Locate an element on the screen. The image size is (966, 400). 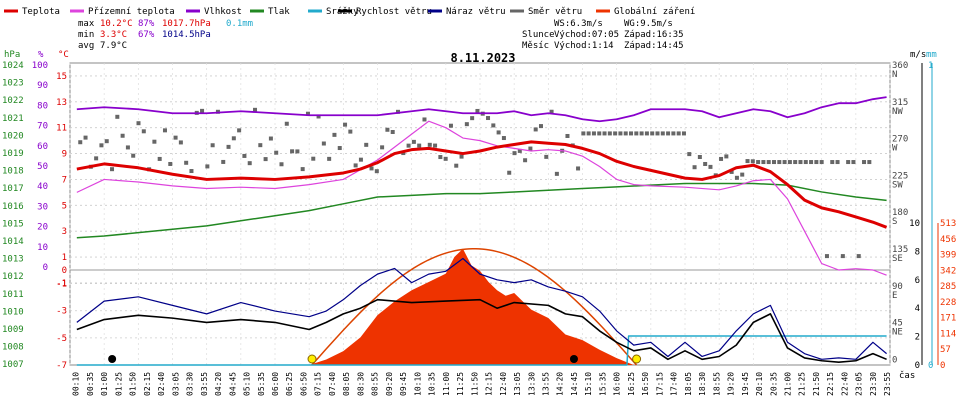
time-tick-label: 09:20 is located at coordinates (389, 384).